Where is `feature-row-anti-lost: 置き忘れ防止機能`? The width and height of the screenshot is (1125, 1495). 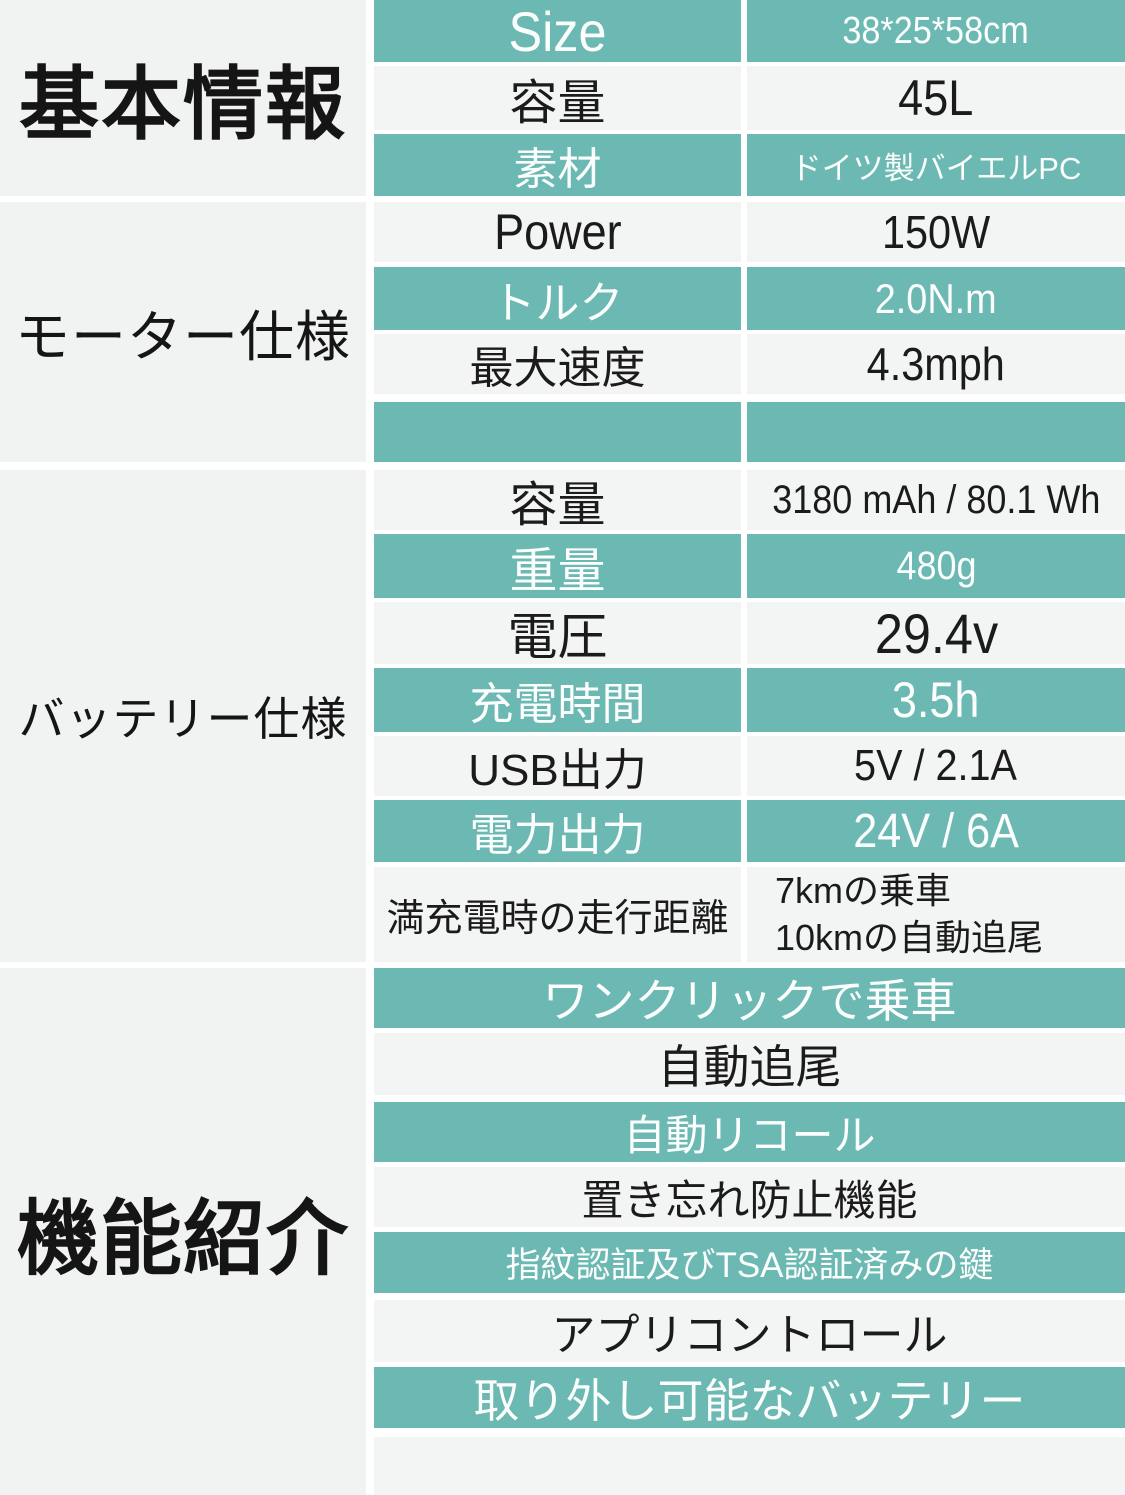 feature-row-anti-lost: 置き忘れ防止機能 is located at coordinates (749, 1197).